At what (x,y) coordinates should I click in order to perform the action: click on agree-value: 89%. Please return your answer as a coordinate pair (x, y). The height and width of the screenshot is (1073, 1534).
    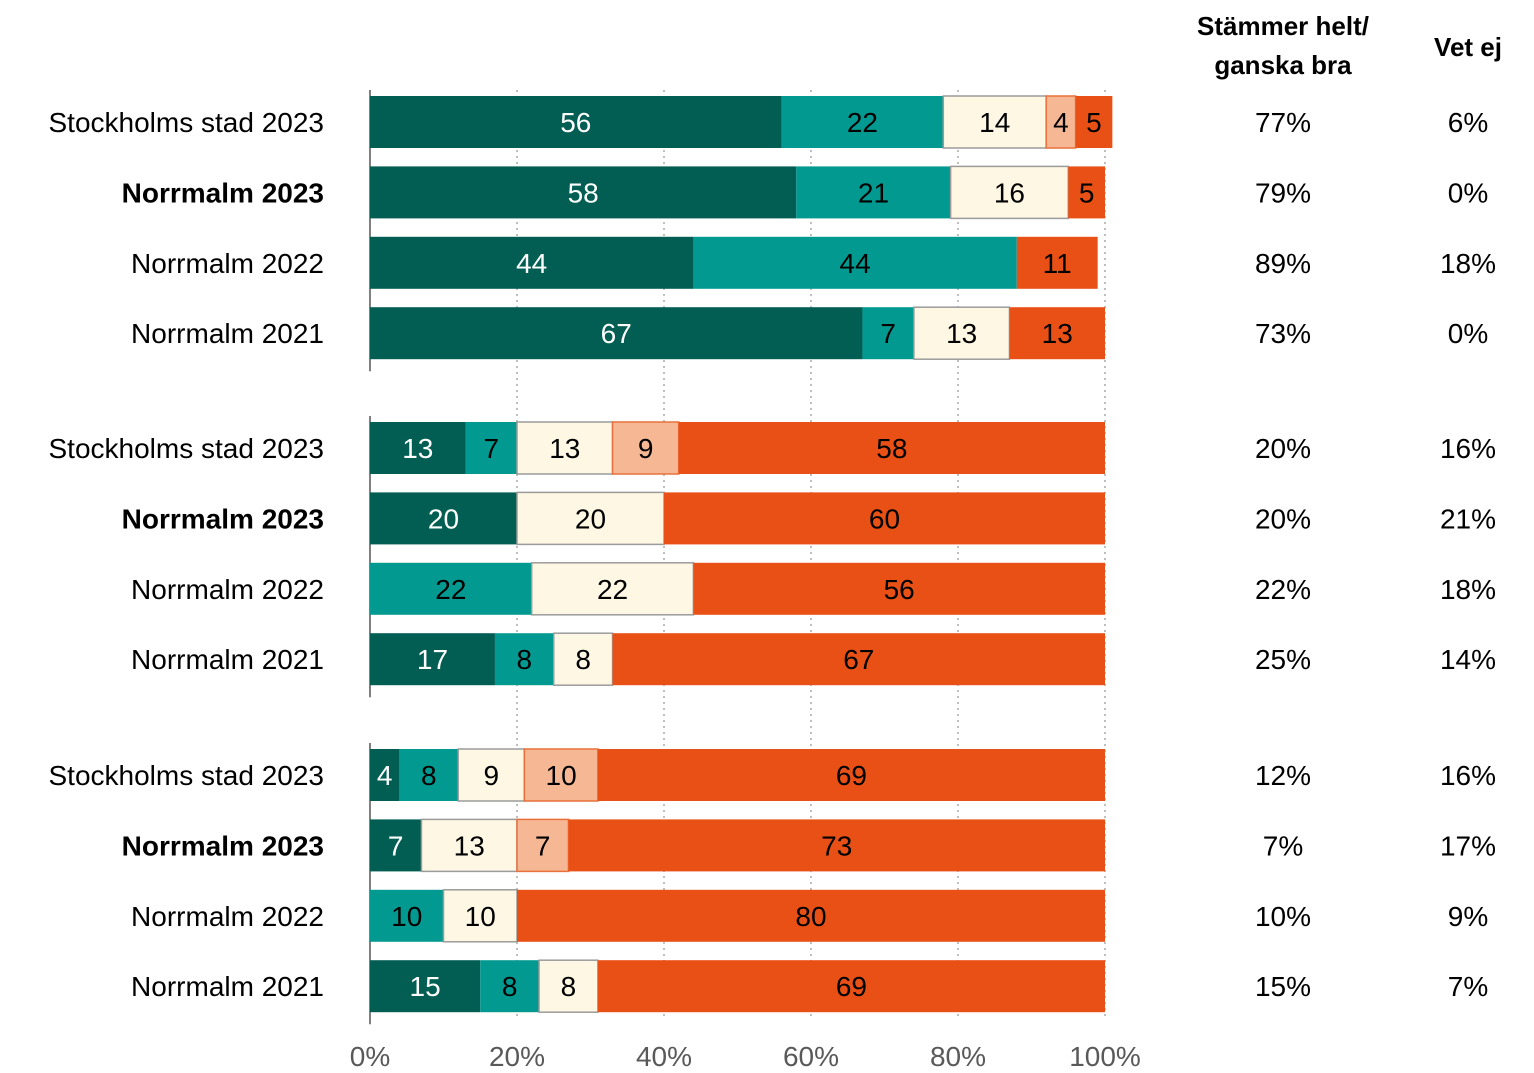
    Looking at the image, I should click on (1283, 263).